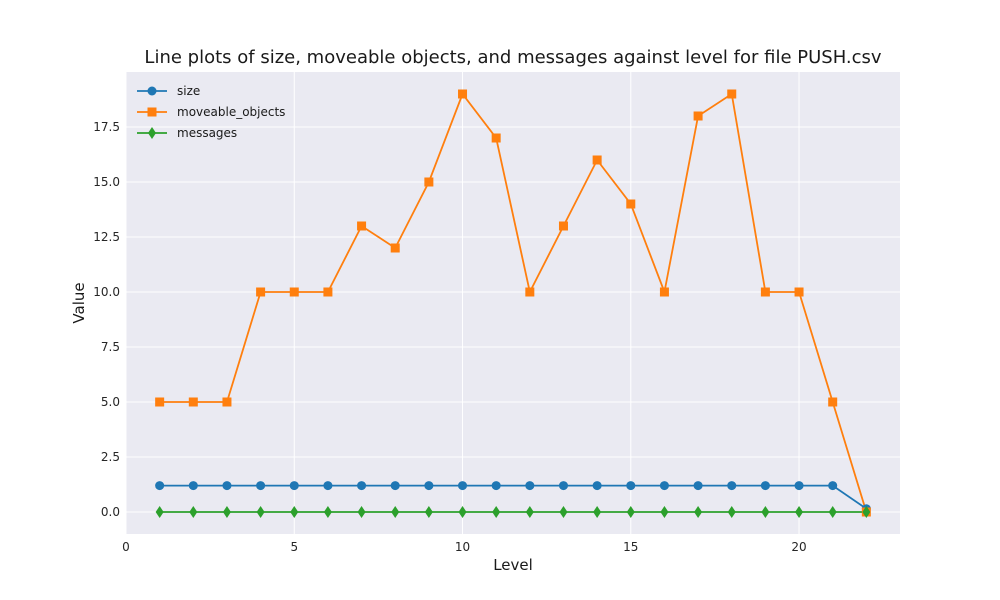 Image resolution: width=1000 pixels, height=600 pixels. Describe the element at coordinates (110, 347) in the screenshot. I see `y-tick-label: 7.5` at that location.